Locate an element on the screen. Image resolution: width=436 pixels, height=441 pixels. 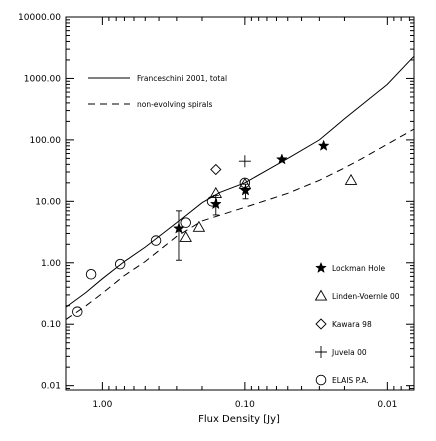
x-tick-label: 1.00 is located at coordinates (102, 405).